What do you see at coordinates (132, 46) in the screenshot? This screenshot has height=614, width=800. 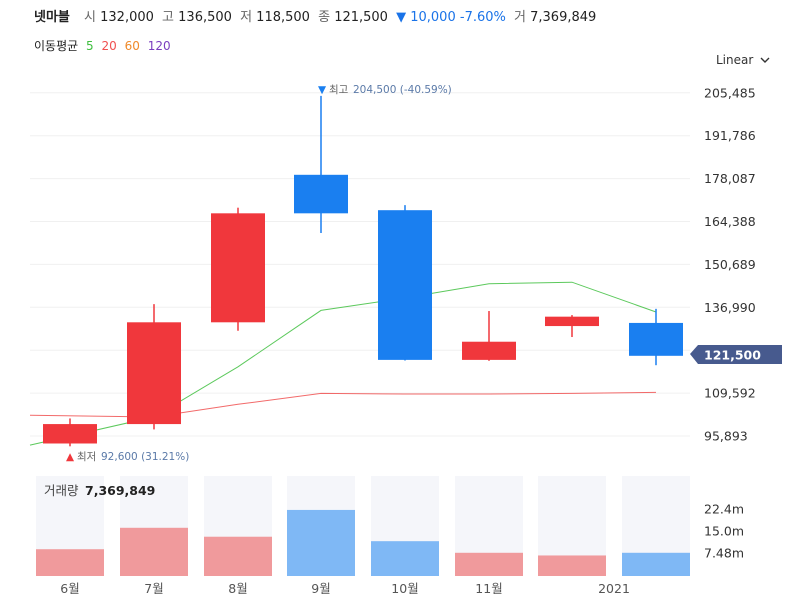 I see `ma-60: 60` at bounding box center [132, 46].